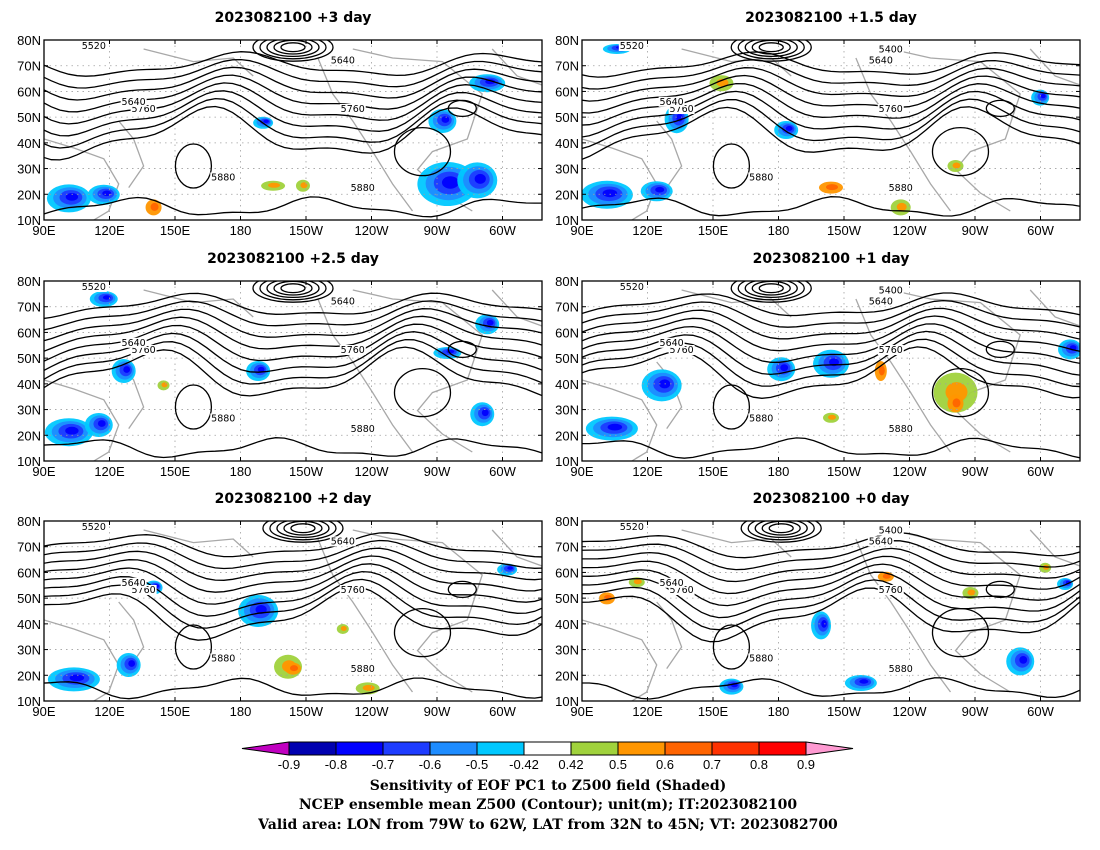  Describe the element at coordinates (831, 134) in the screenshot. I see `coastlines` at that location.